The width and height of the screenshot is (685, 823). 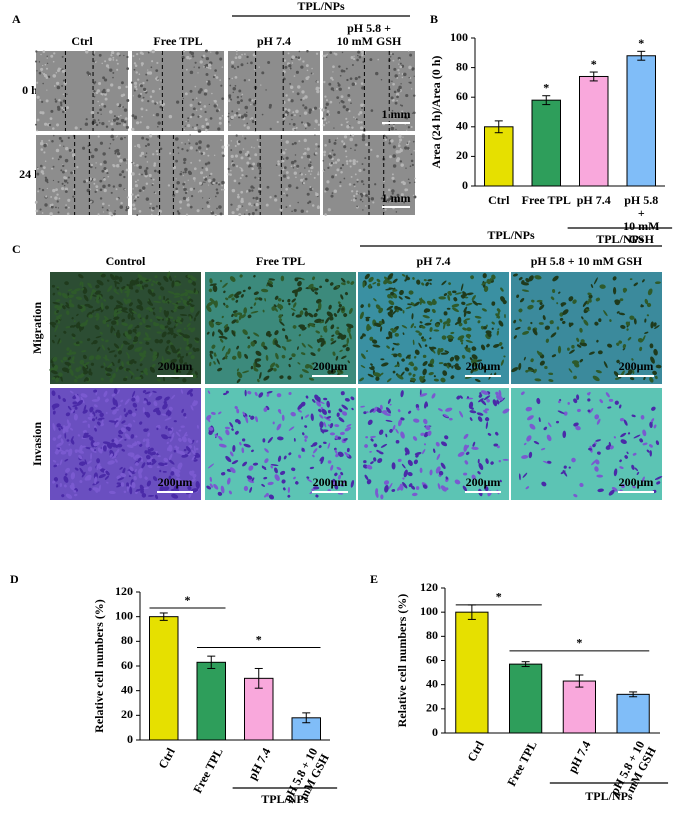 What do you see at coordinates (274, 91) in the screenshot?
I see `micrograph` at bounding box center [274, 91].